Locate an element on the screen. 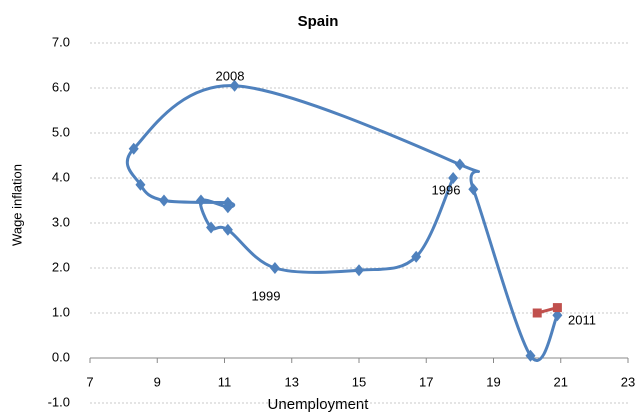  x-tick-label: 17 is located at coordinates (426, 381).